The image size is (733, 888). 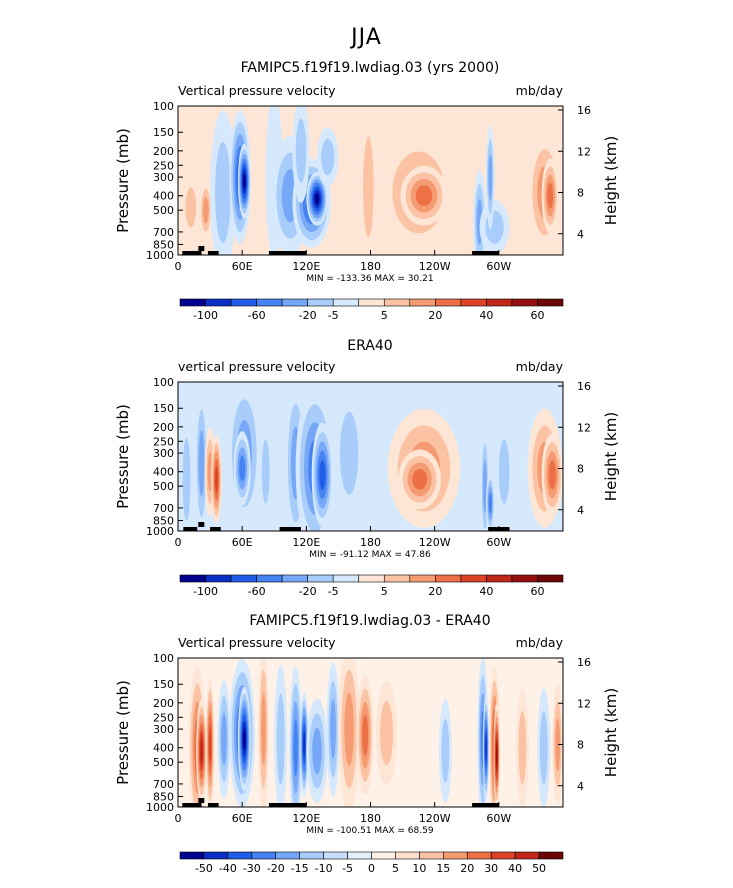 I want to click on x-tick-label: 120E, so click(x=306, y=818).